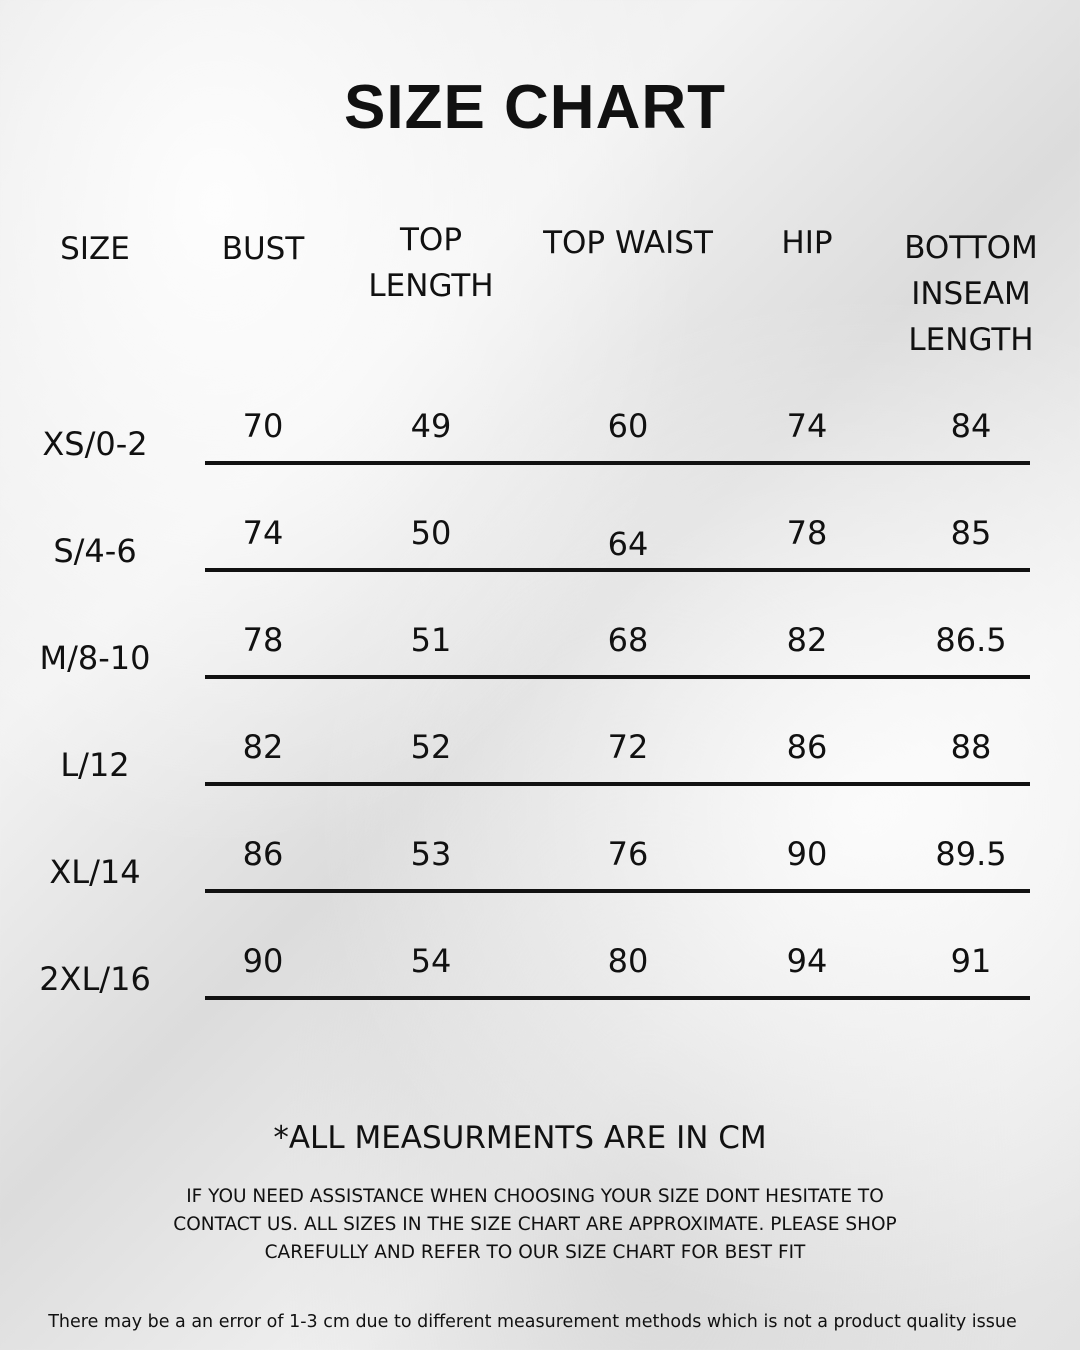 The width and height of the screenshot is (1080, 1350). Describe the element at coordinates (431, 263) in the screenshot. I see `column-header: TOP LENGTH` at that location.